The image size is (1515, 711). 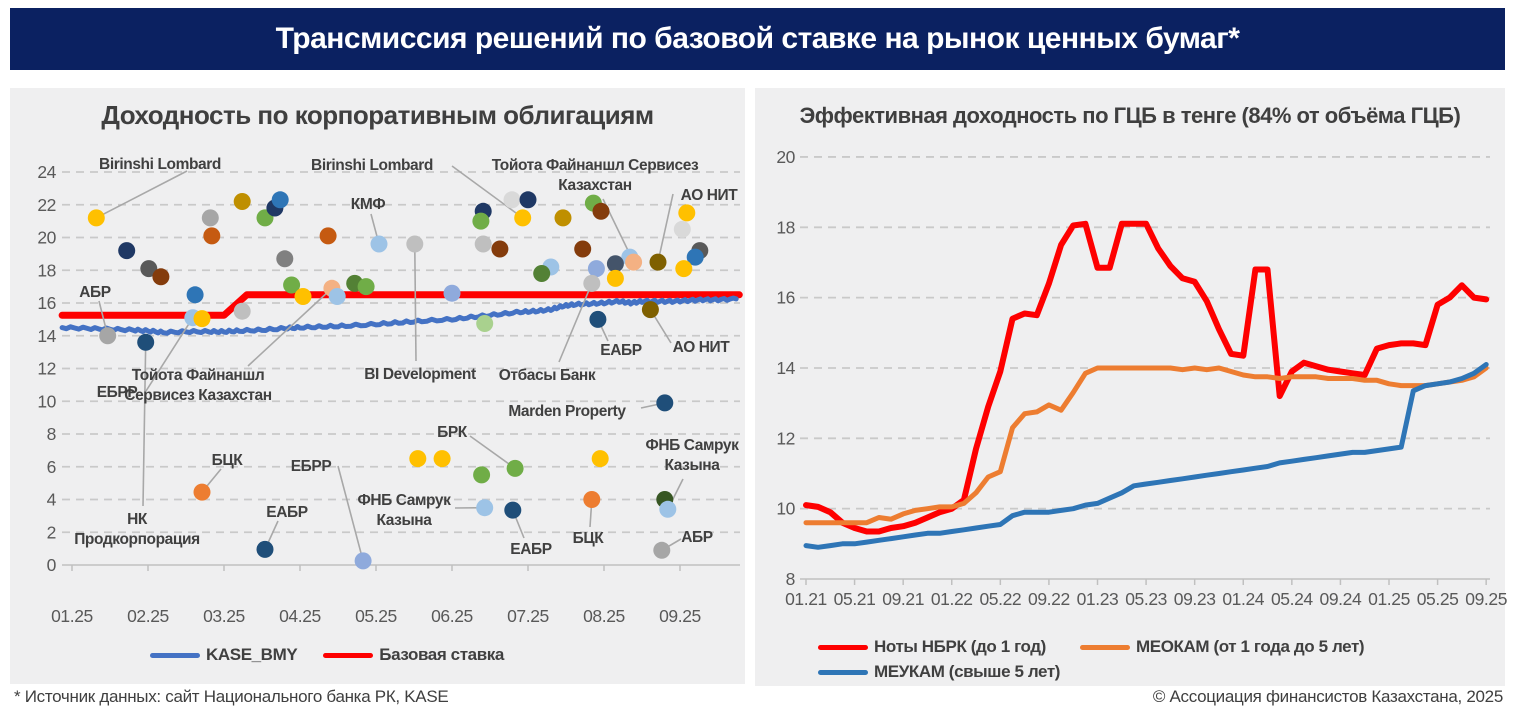 What do you see at coordinates (594, 185) in the screenshot?
I see `annotation-label: Казахстан` at bounding box center [594, 185].